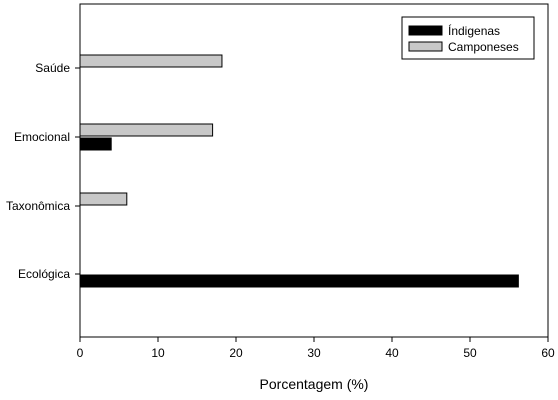 This screenshot has width=558, height=400. Describe the element at coordinates (38, 206) in the screenshot. I see `y-category-label: Taxonômica` at that location.